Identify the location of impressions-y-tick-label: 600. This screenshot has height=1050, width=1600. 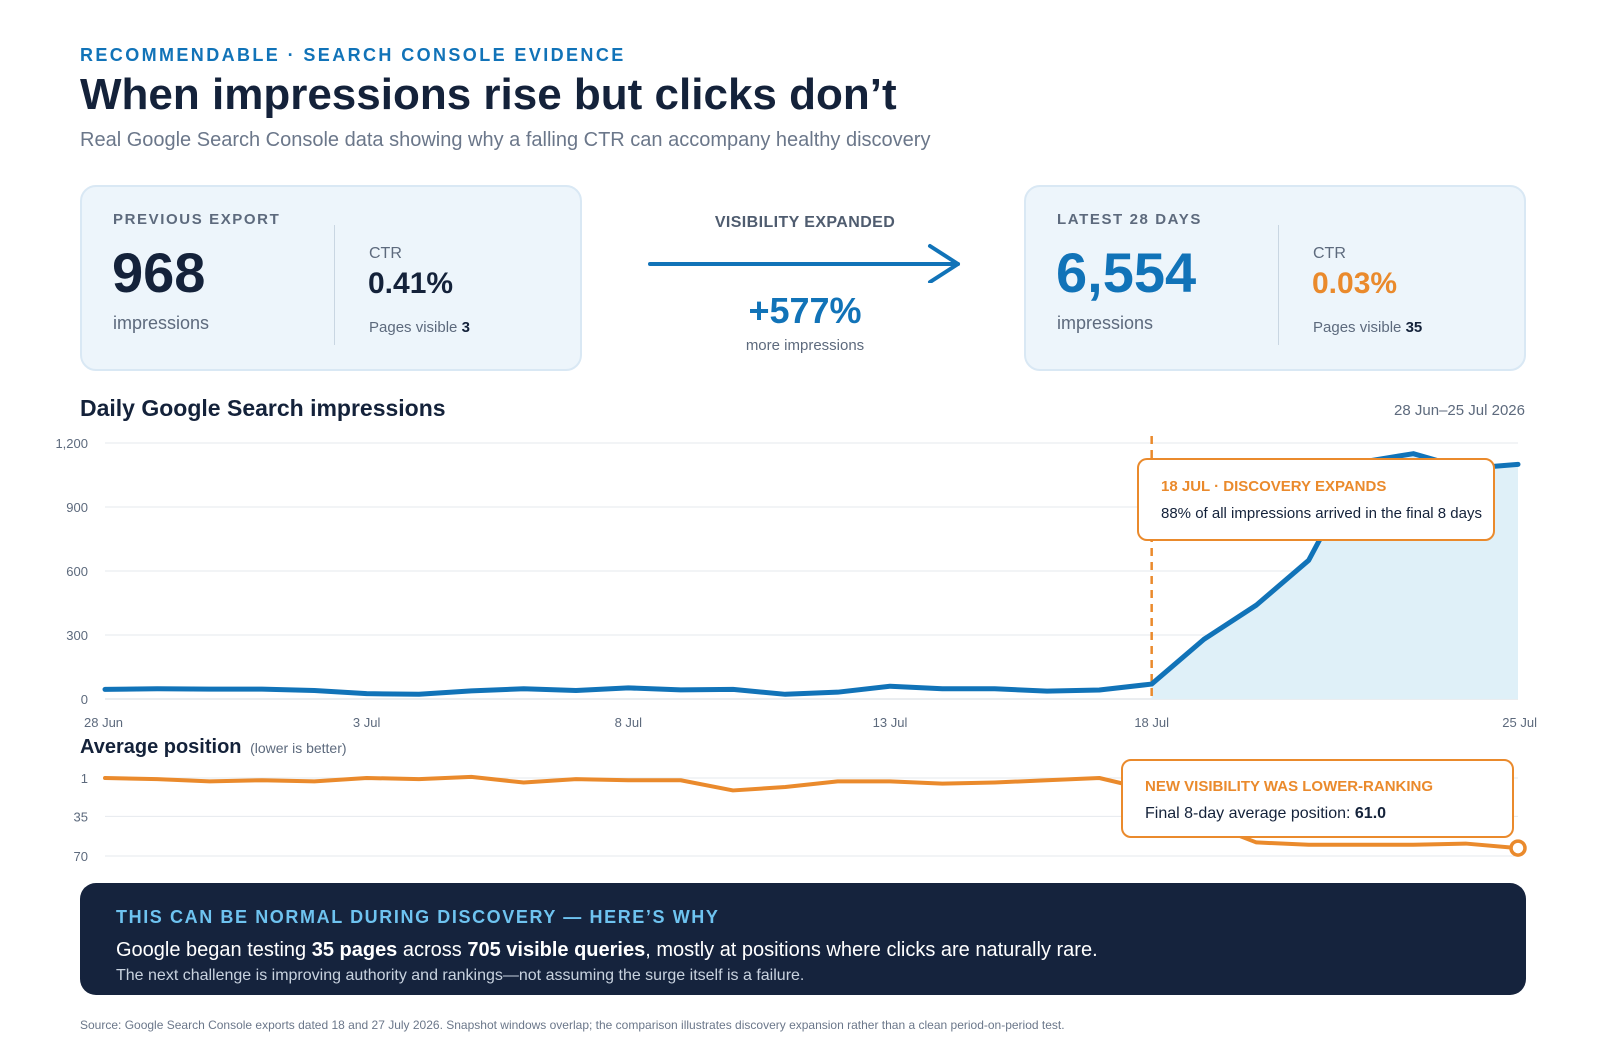
(77, 571).